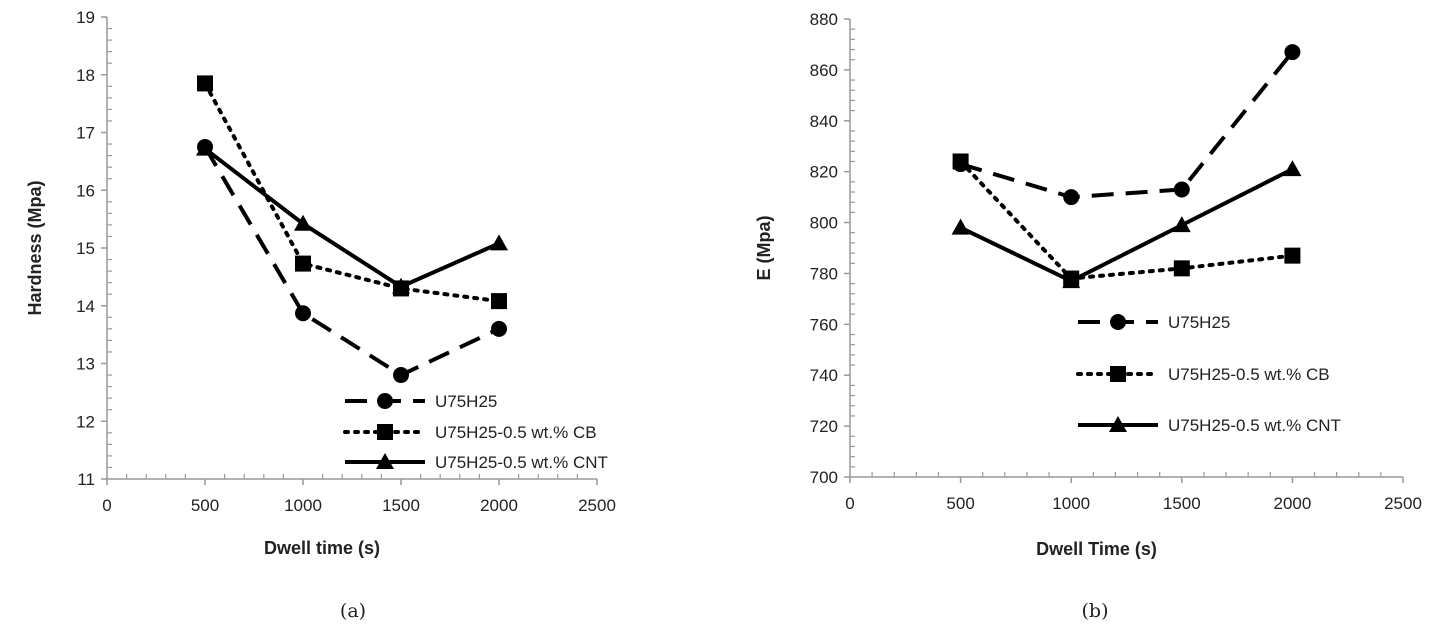  Describe the element at coordinates (85, 364) in the screenshot. I see `y-tick-label: 13` at that location.